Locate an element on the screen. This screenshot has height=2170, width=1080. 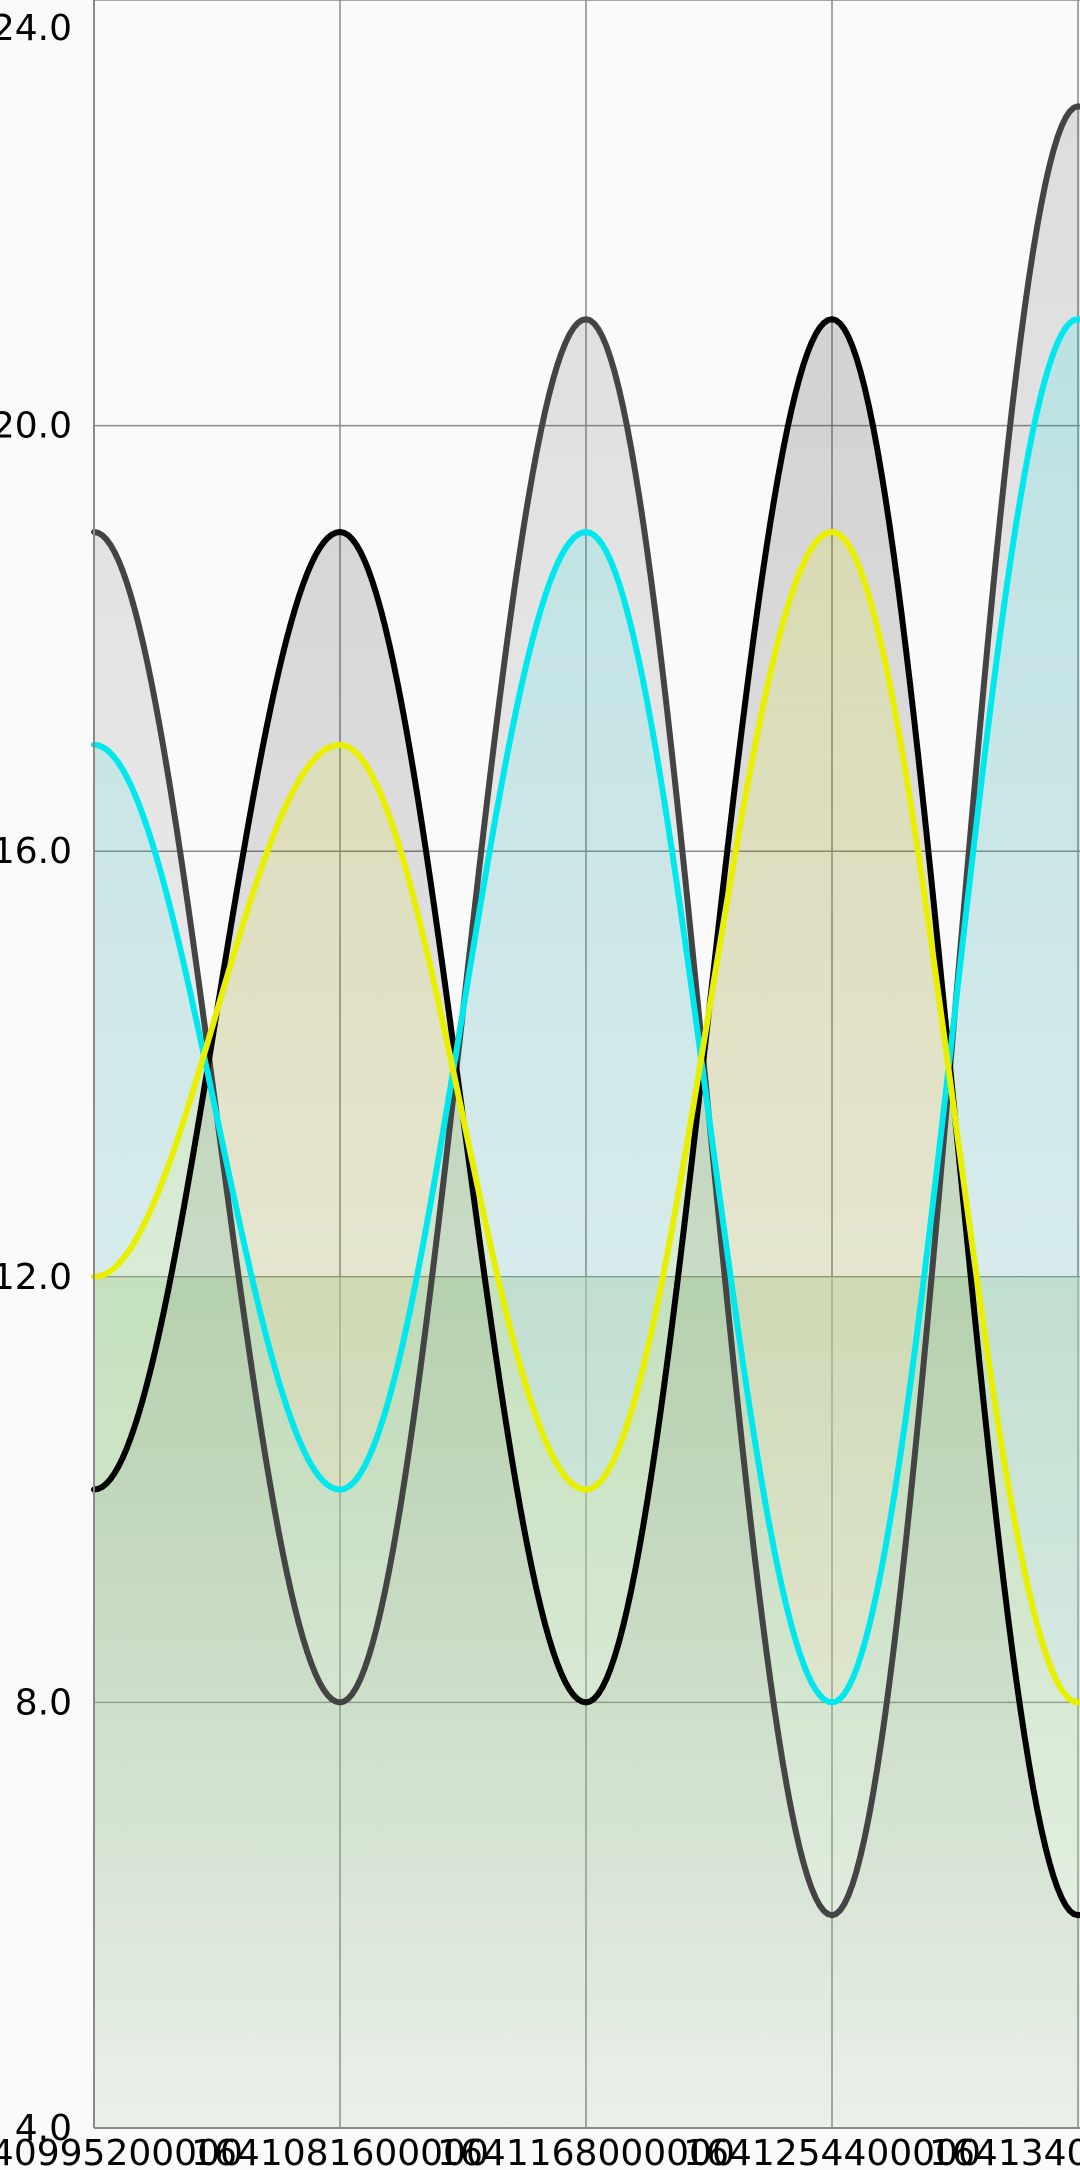
y-tick-label: 16.0 is located at coordinates (36, 851).